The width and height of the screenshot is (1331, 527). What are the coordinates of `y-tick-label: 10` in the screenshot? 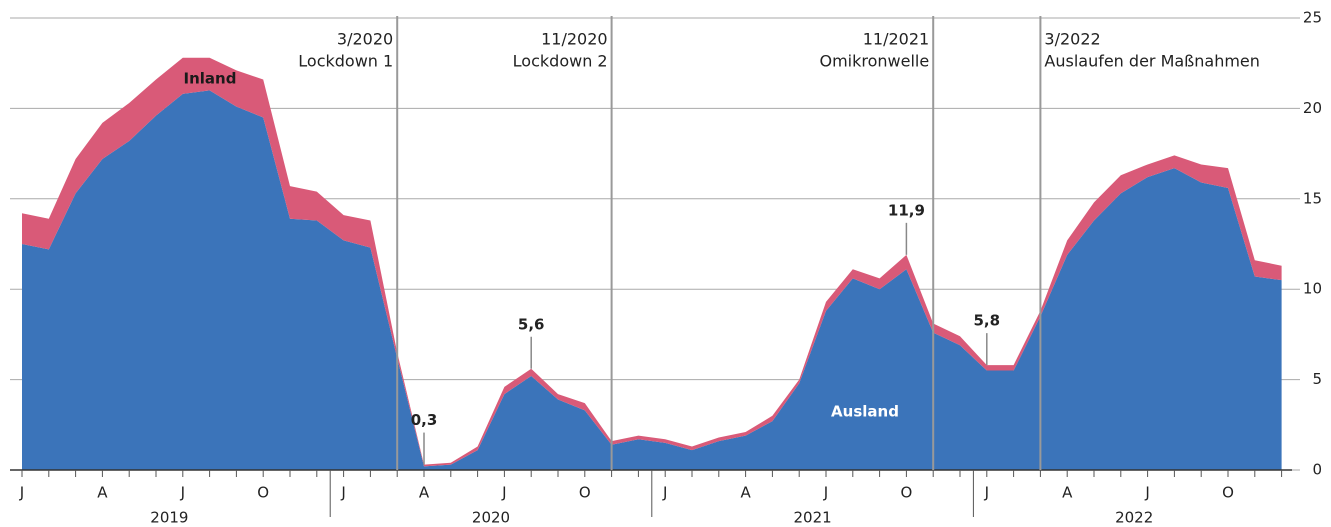 It's located at (1312, 289).